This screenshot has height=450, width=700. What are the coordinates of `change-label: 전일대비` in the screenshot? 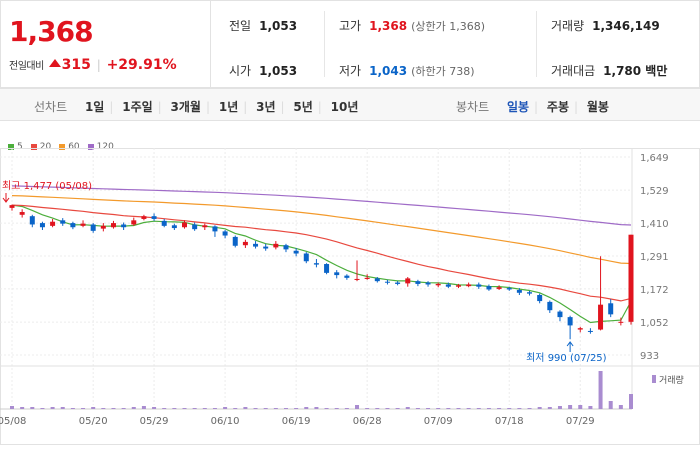 It's located at (26, 66).